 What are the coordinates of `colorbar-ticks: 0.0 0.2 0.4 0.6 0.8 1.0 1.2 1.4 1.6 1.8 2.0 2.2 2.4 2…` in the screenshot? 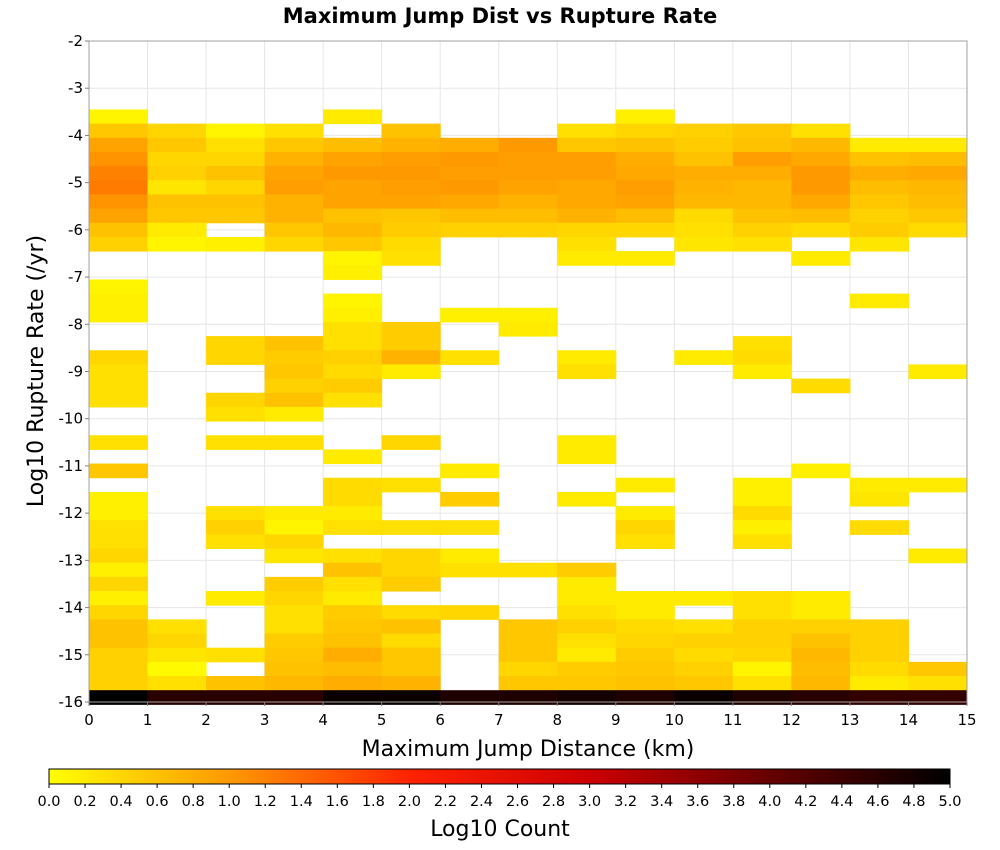 It's located at (499, 797).